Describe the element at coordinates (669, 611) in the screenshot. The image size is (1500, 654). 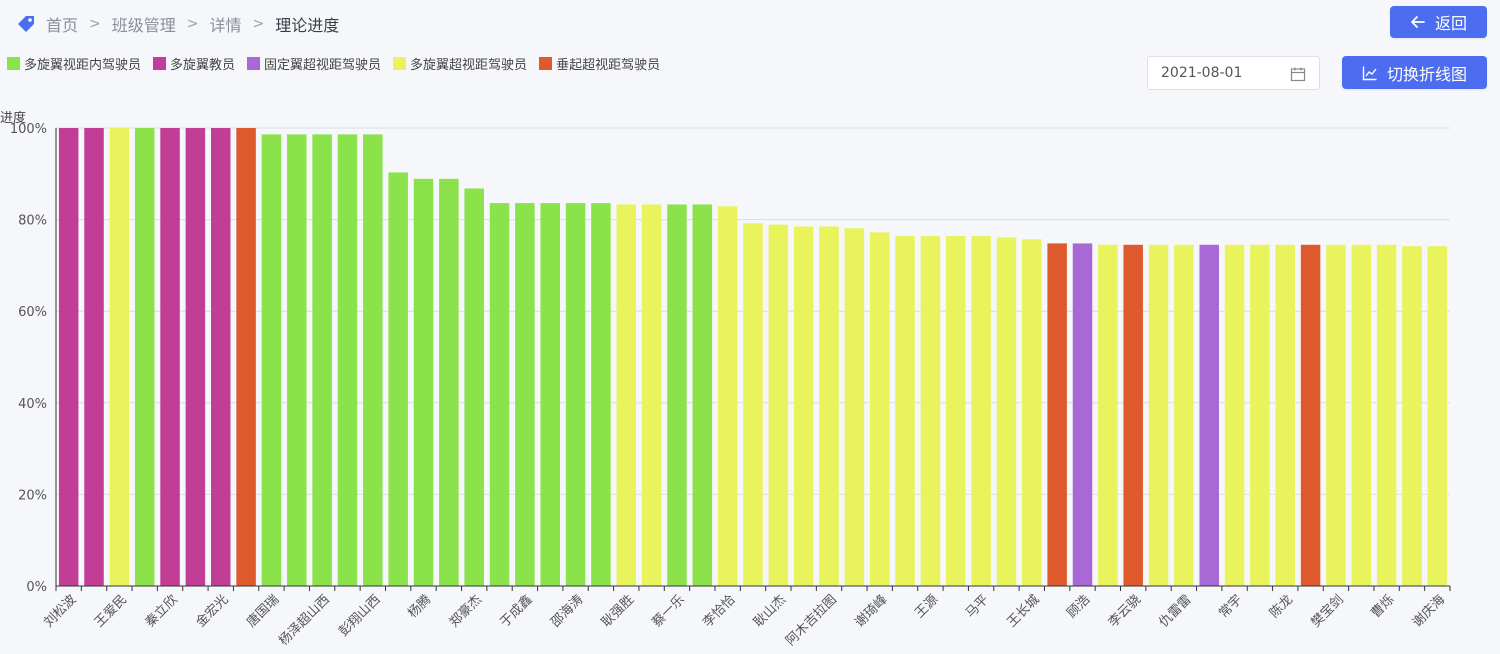
I see `x-tick-label: 蔡一乐` at that location.